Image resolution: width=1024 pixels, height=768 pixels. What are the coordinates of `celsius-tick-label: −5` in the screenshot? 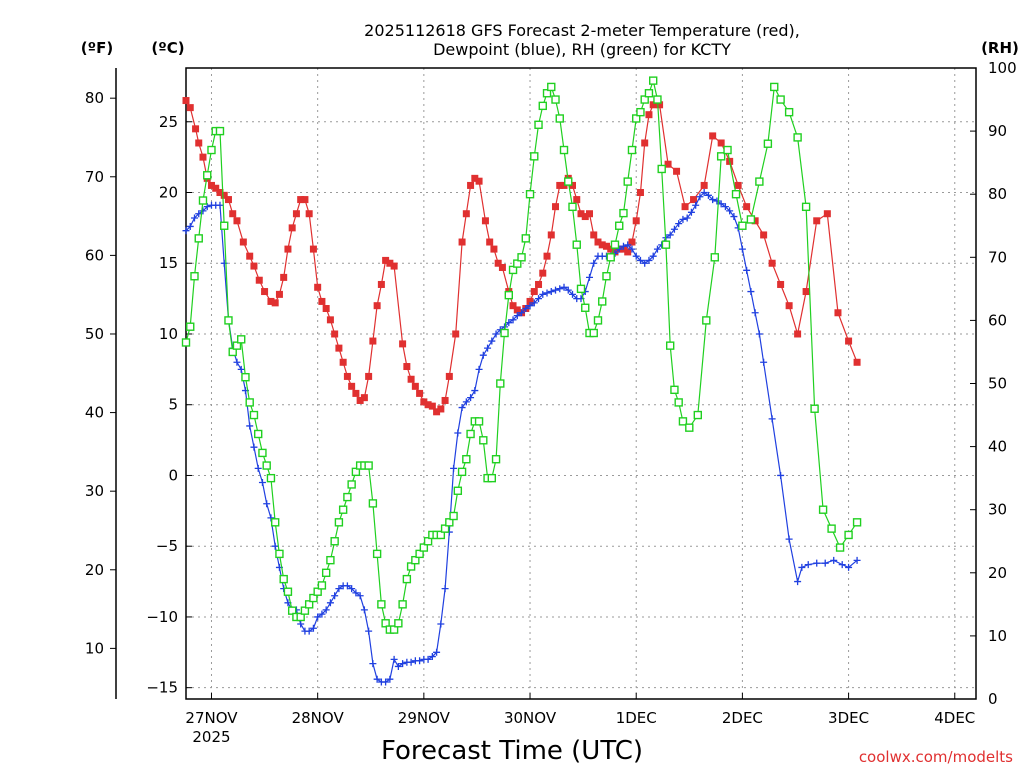 It's located at (167, 546).